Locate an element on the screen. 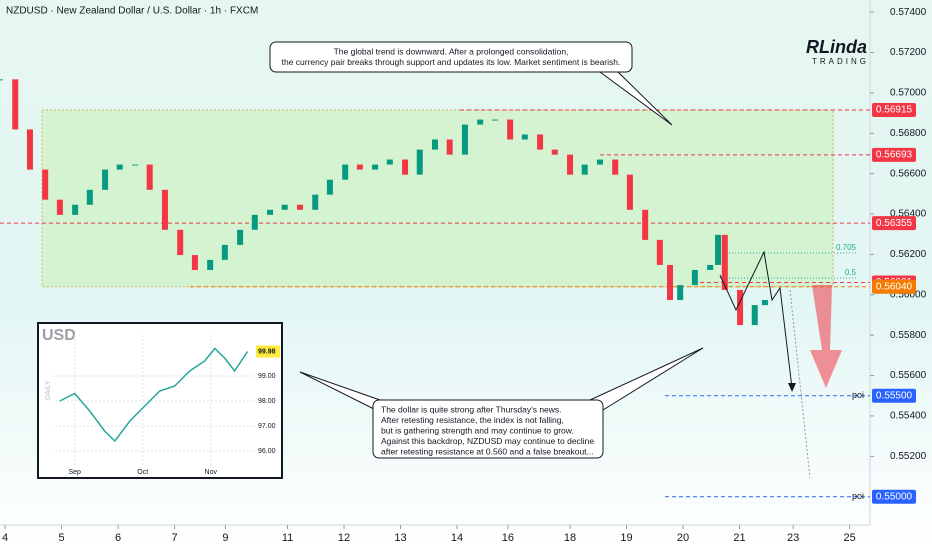 Image resolution: width=932 pixels, height=555 pixels. inset-x-label: Sep is located at coordinates (74, 472).